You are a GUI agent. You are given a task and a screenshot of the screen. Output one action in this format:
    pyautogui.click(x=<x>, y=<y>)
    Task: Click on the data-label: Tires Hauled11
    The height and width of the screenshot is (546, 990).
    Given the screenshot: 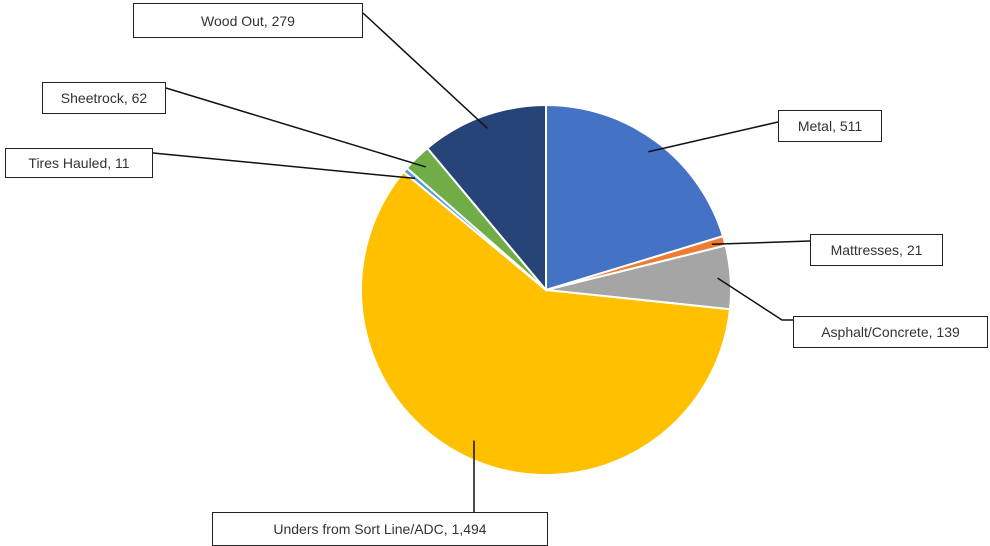 What is the action you would take?
    pyautogui.click(x=79, y=163)
    